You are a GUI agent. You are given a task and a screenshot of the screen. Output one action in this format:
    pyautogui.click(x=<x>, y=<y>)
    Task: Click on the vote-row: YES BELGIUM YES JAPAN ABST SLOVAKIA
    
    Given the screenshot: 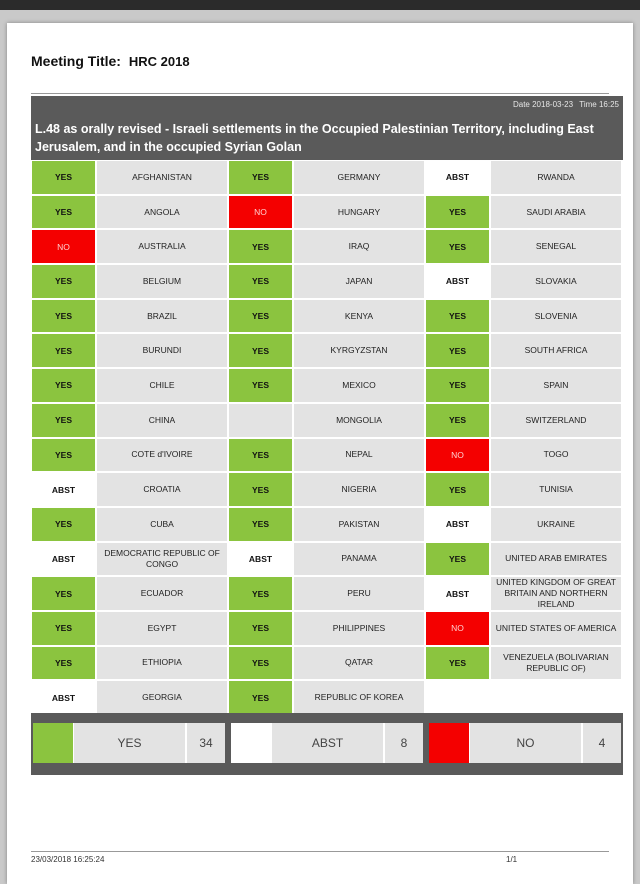 What is the action you would take?
    pyautogui.click(x=327, y=281)
    